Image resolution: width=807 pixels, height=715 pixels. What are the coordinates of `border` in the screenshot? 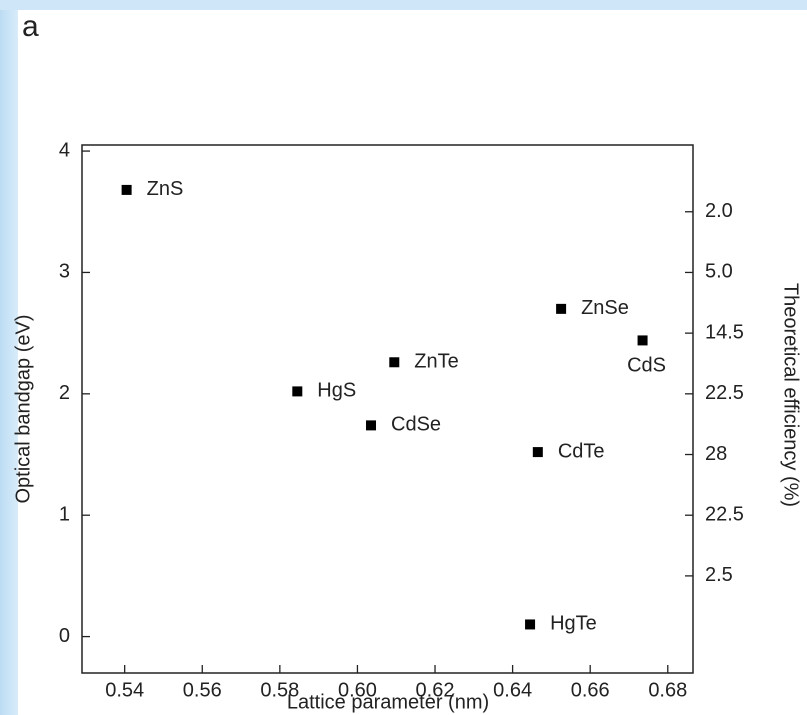 It's located at (403, 5).